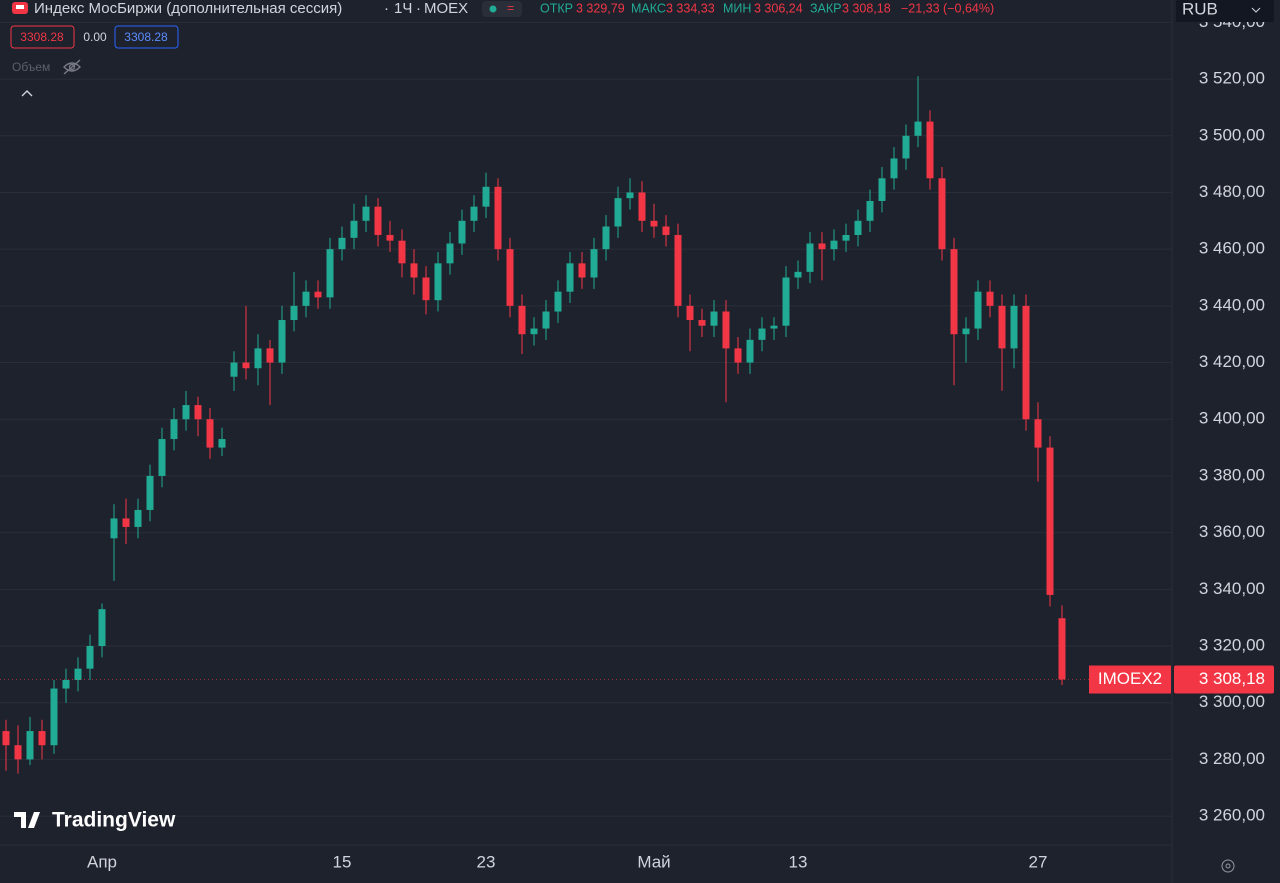  I want to click on x-tick-label: 23, so click(486, 861).